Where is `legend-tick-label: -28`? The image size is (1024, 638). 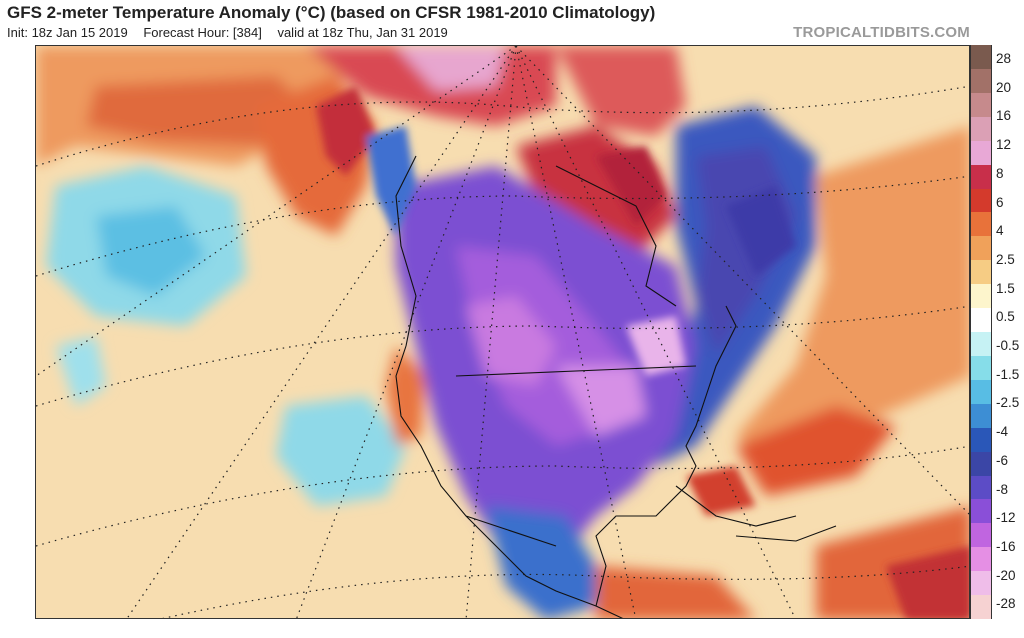
legend-tick-label: -28 is located at coordinates (1006, 604).